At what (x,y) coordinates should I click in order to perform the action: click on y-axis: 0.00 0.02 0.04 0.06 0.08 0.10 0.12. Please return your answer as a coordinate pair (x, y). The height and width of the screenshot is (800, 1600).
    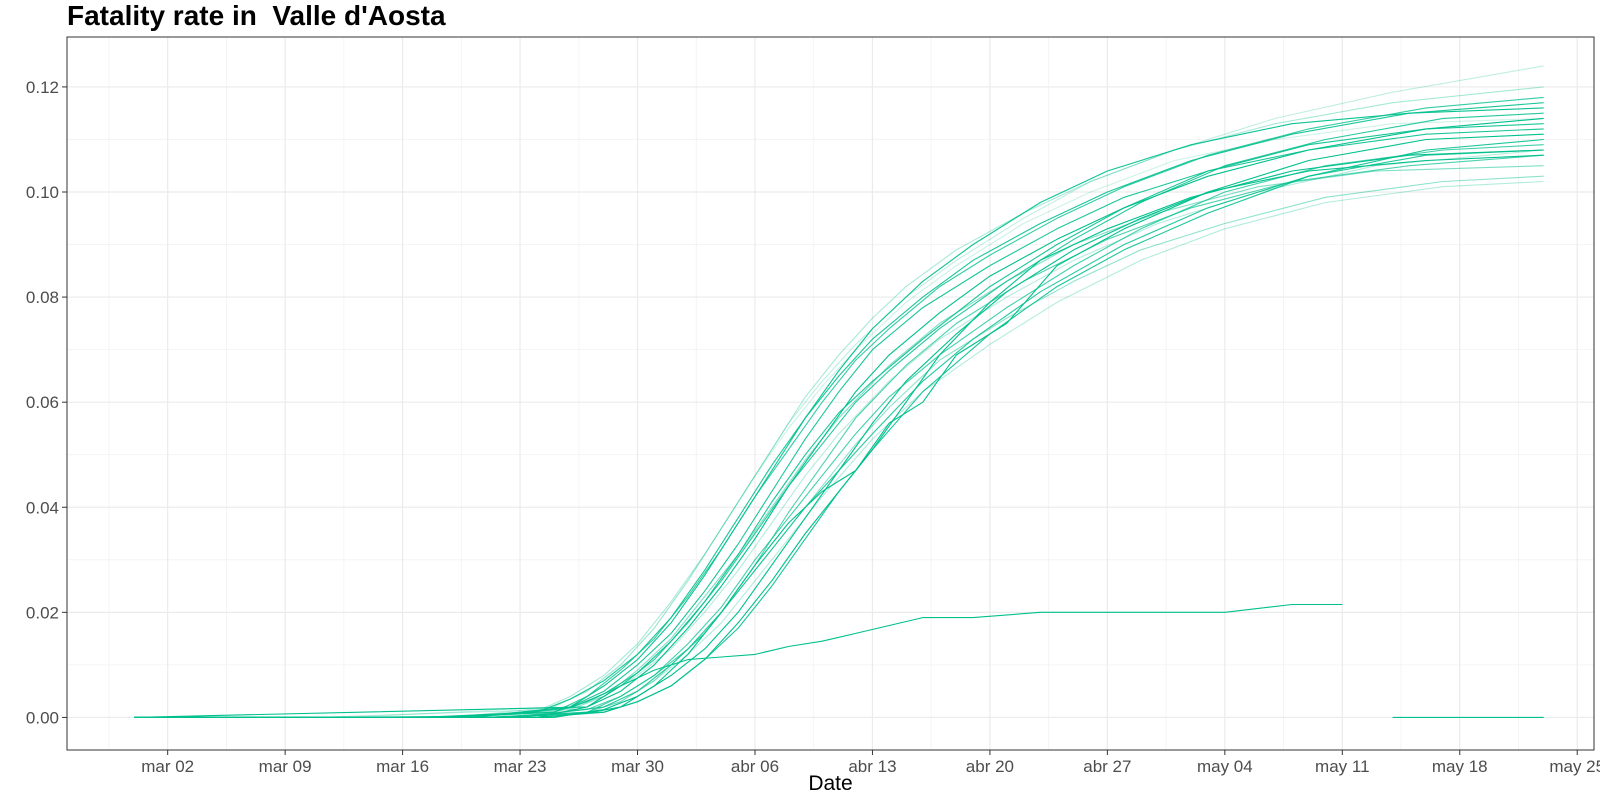
    Looking at the image, I should click on (46, 402).